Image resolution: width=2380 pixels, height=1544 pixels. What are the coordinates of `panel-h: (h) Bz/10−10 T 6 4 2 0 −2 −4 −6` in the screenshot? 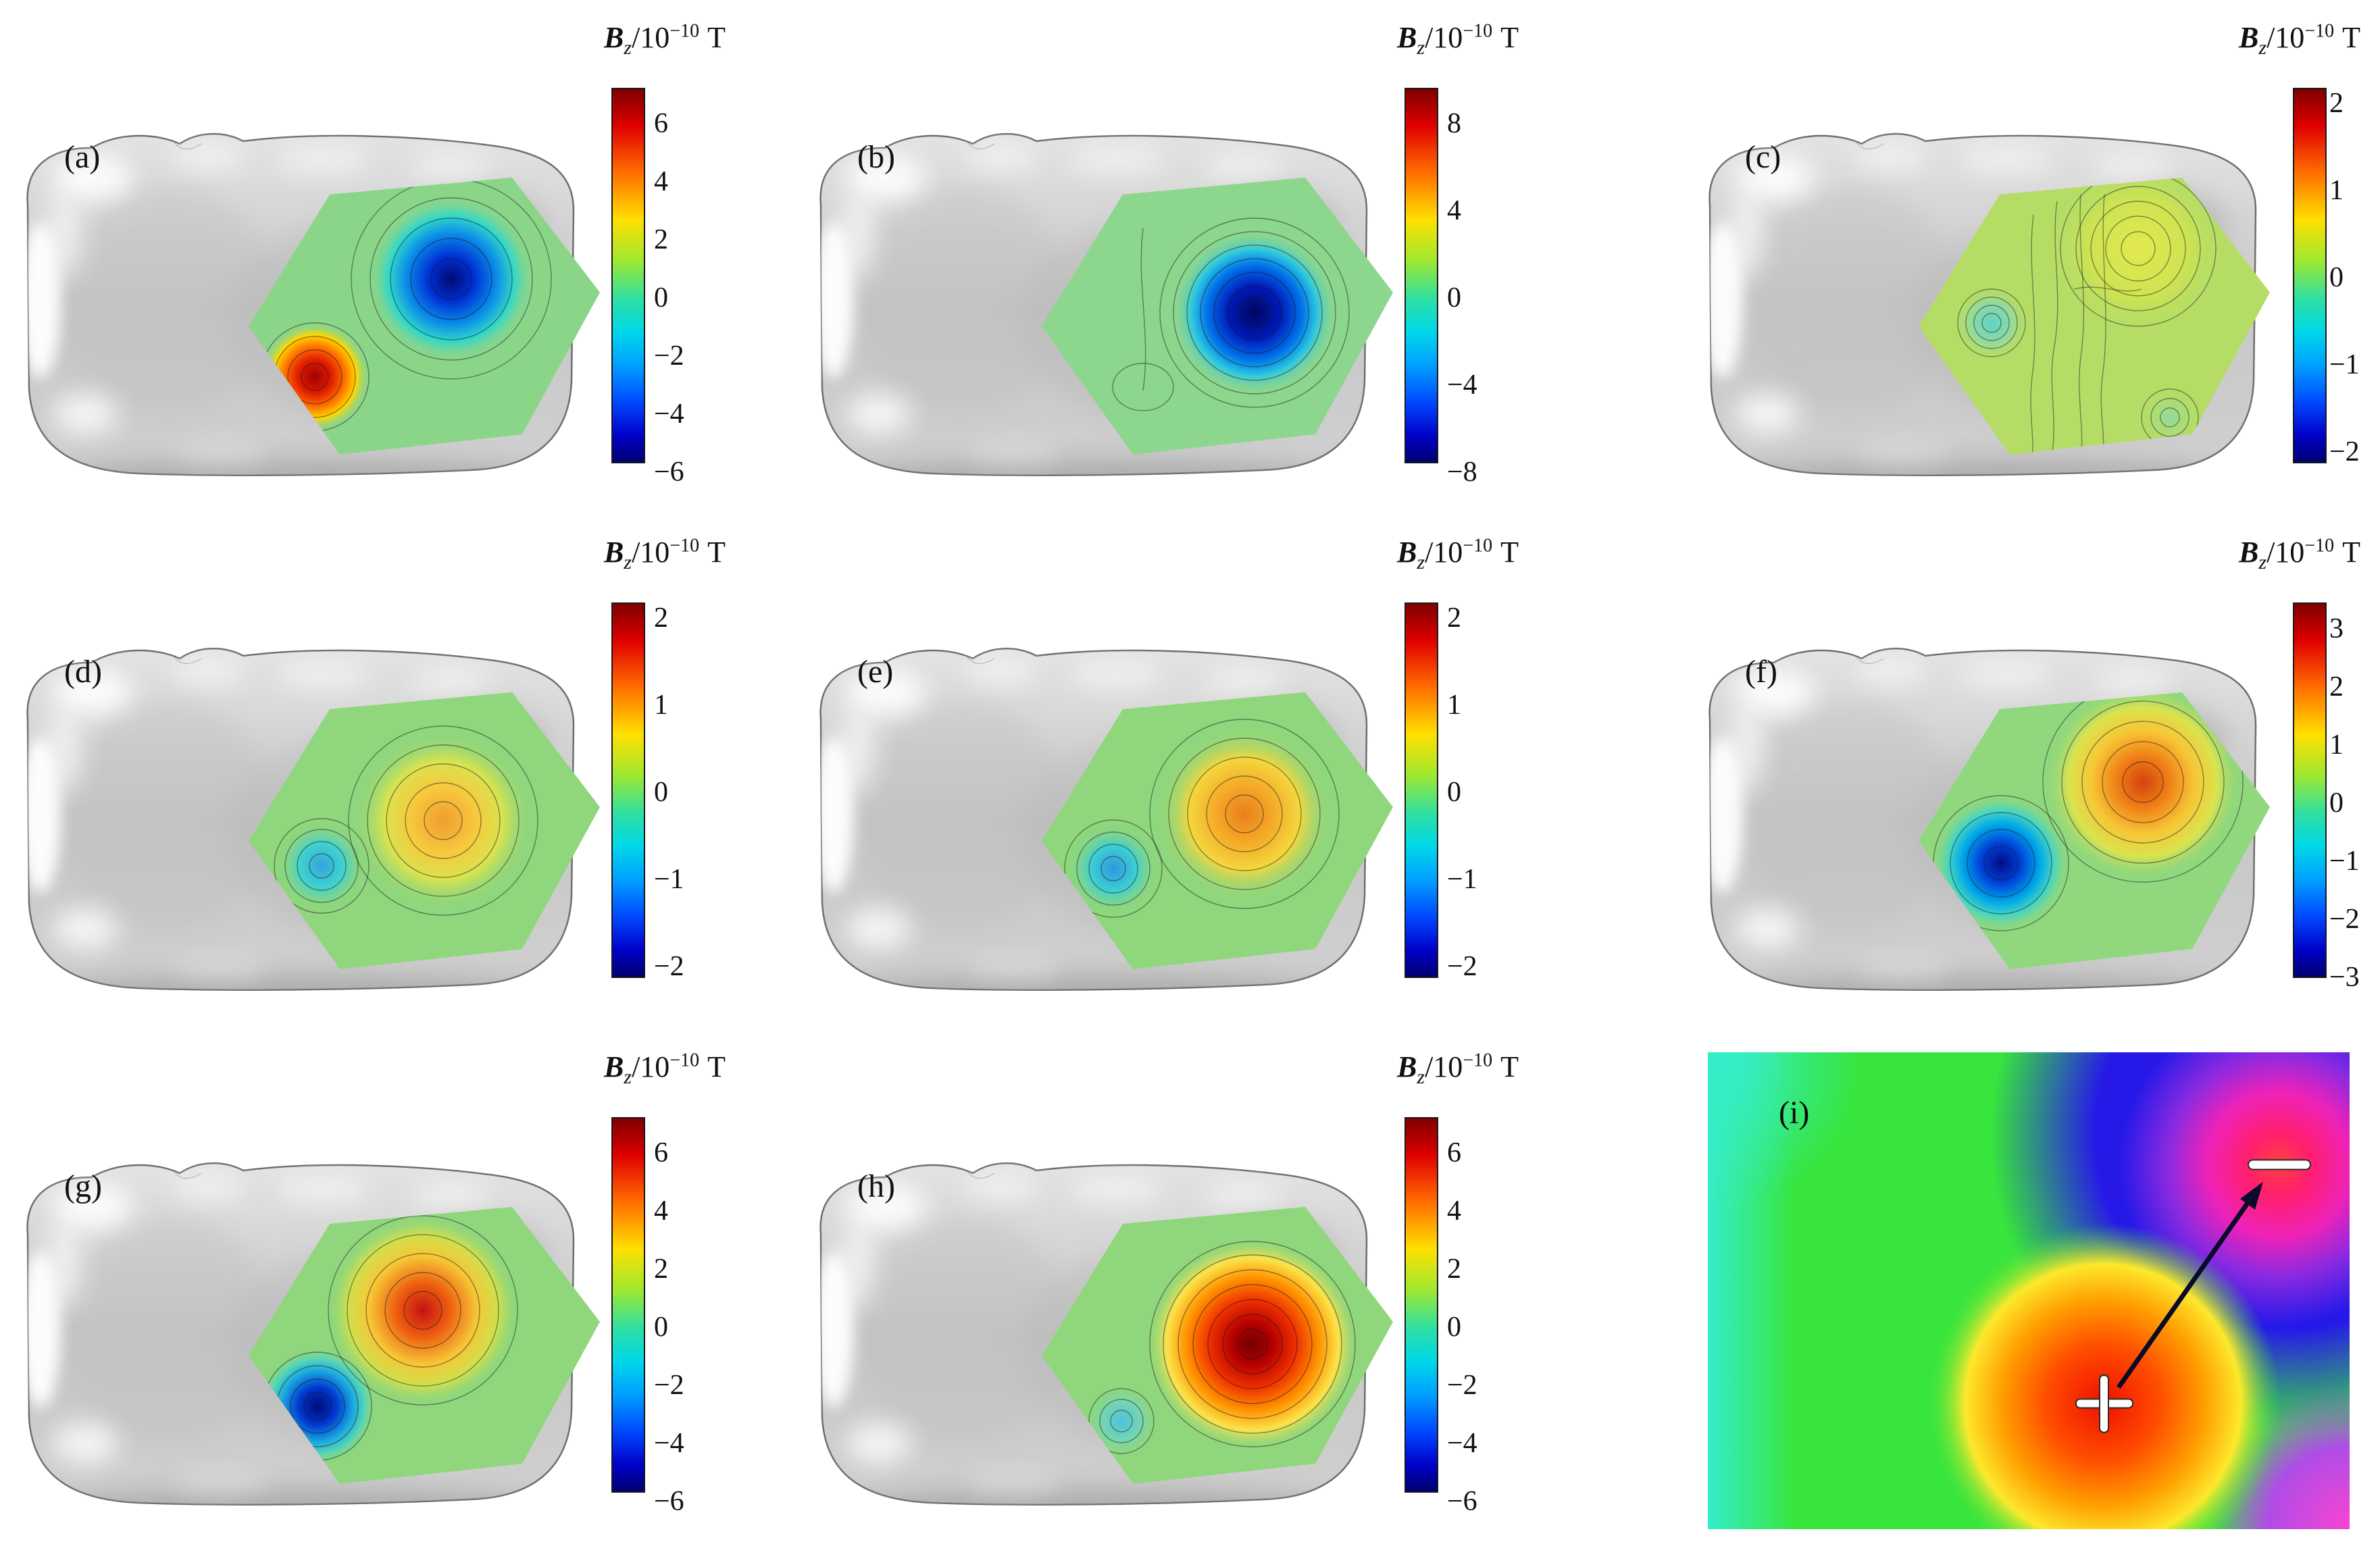 It's located at (1190, 1286).